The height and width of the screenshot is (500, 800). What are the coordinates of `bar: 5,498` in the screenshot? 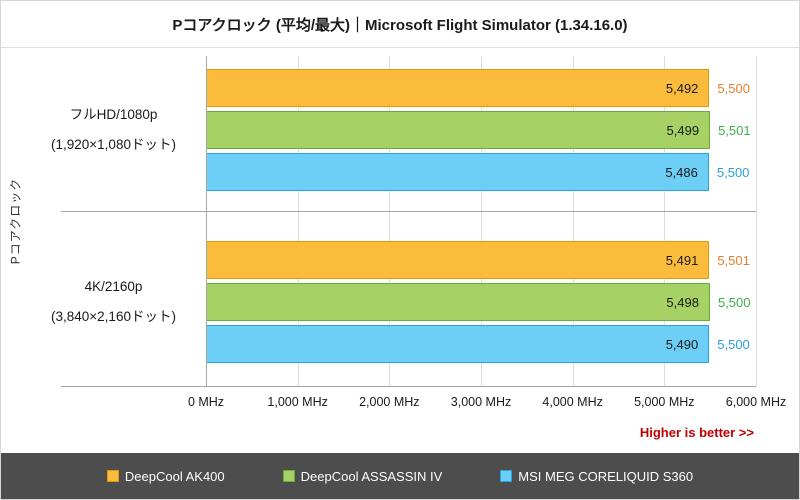 It's located at (458, 302).